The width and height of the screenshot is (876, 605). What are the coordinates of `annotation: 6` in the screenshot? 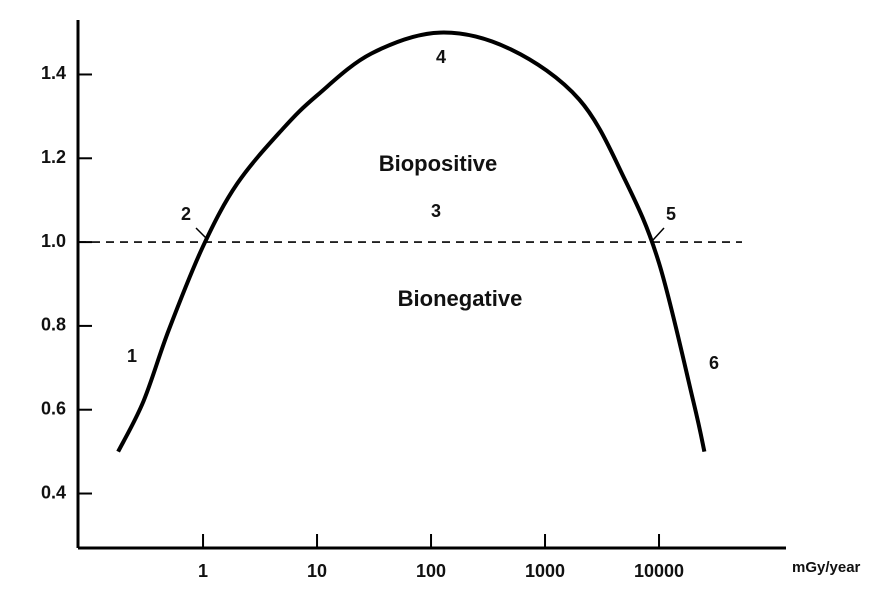 It's located at (714, 363).